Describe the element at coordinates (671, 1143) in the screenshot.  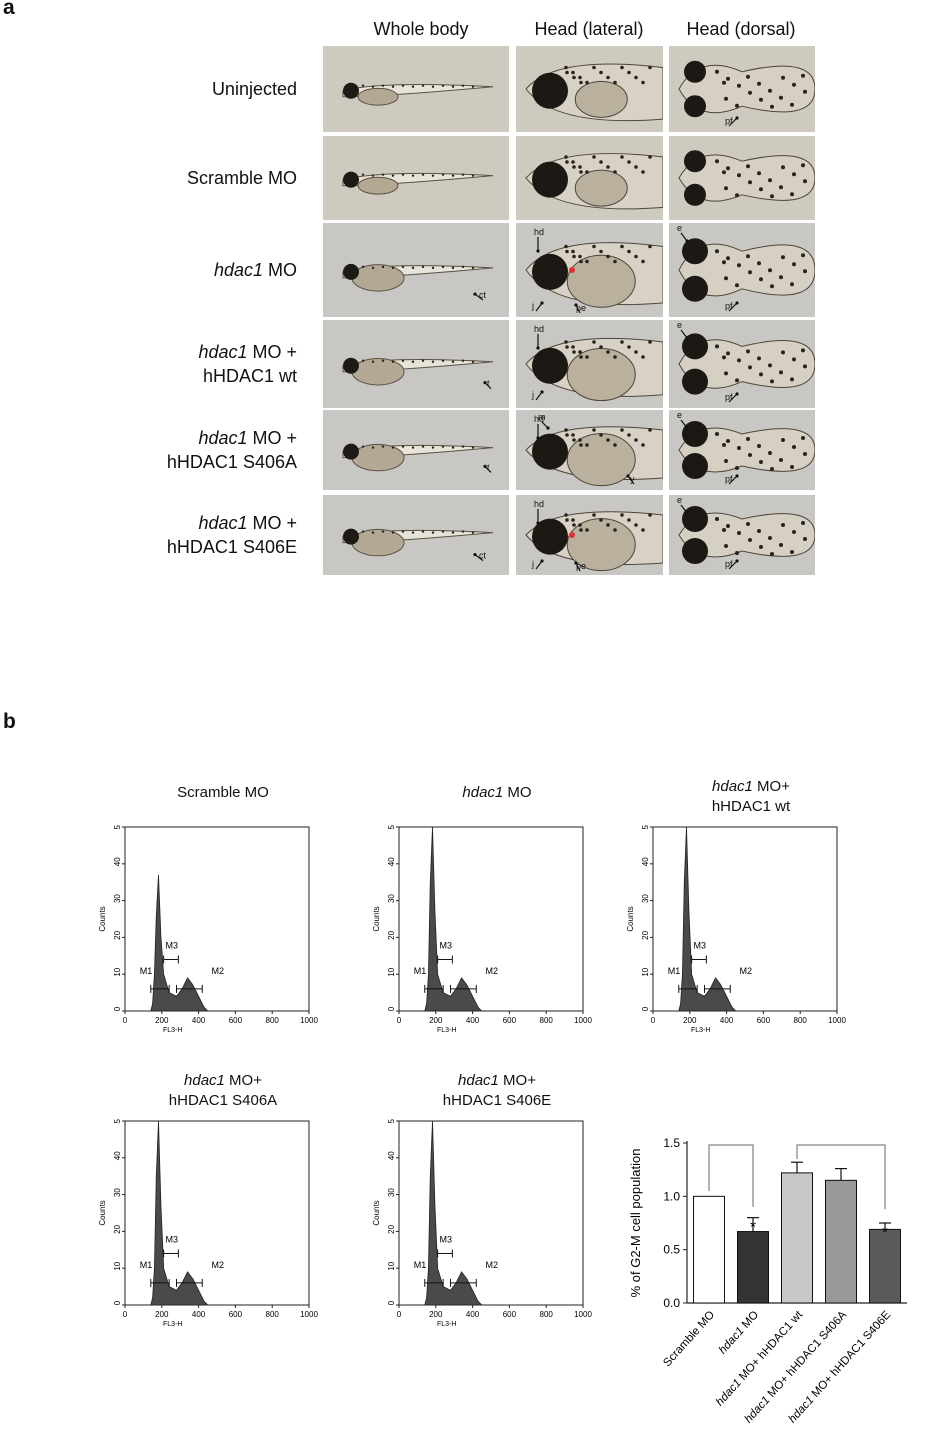
I see `y-tick-label: 1.5` at that location.